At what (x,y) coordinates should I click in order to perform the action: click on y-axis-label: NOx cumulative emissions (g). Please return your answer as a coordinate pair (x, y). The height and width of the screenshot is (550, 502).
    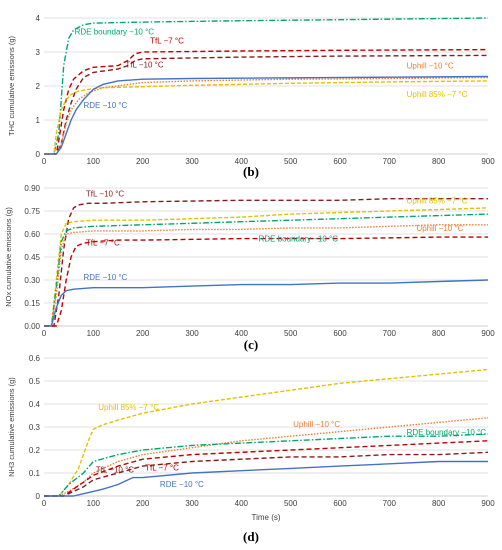
    Looking at the image, I should click on (8, 257).